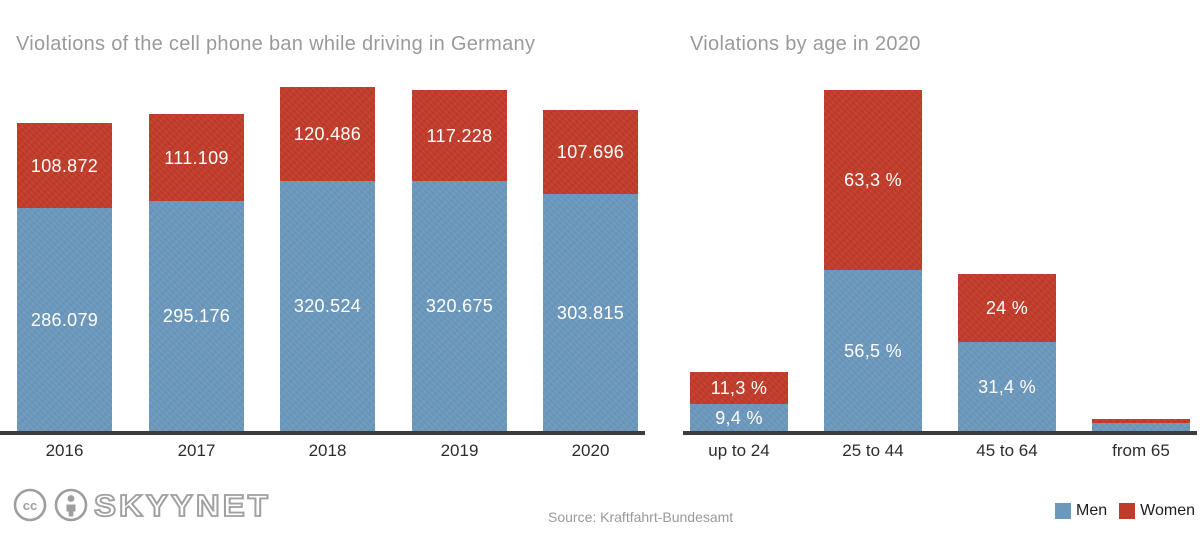 The image size is (1200, 540). I want to click on x-tick-label: 2020, so click(590, 450).